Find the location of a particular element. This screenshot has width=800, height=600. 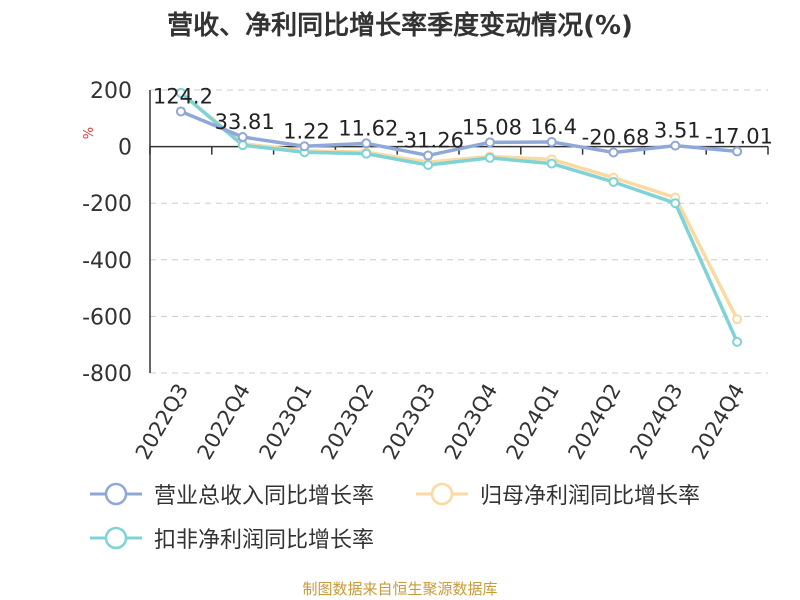

x-tick-label: 2023Q4 is located at coordinates (471, 422).